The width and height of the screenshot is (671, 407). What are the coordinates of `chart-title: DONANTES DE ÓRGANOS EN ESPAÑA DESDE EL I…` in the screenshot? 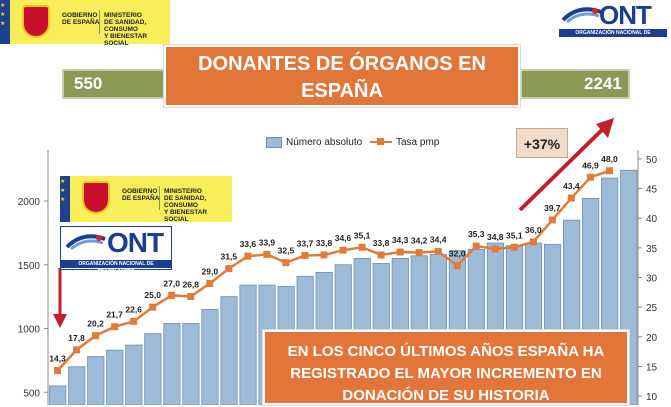 It's located at (342, 87).